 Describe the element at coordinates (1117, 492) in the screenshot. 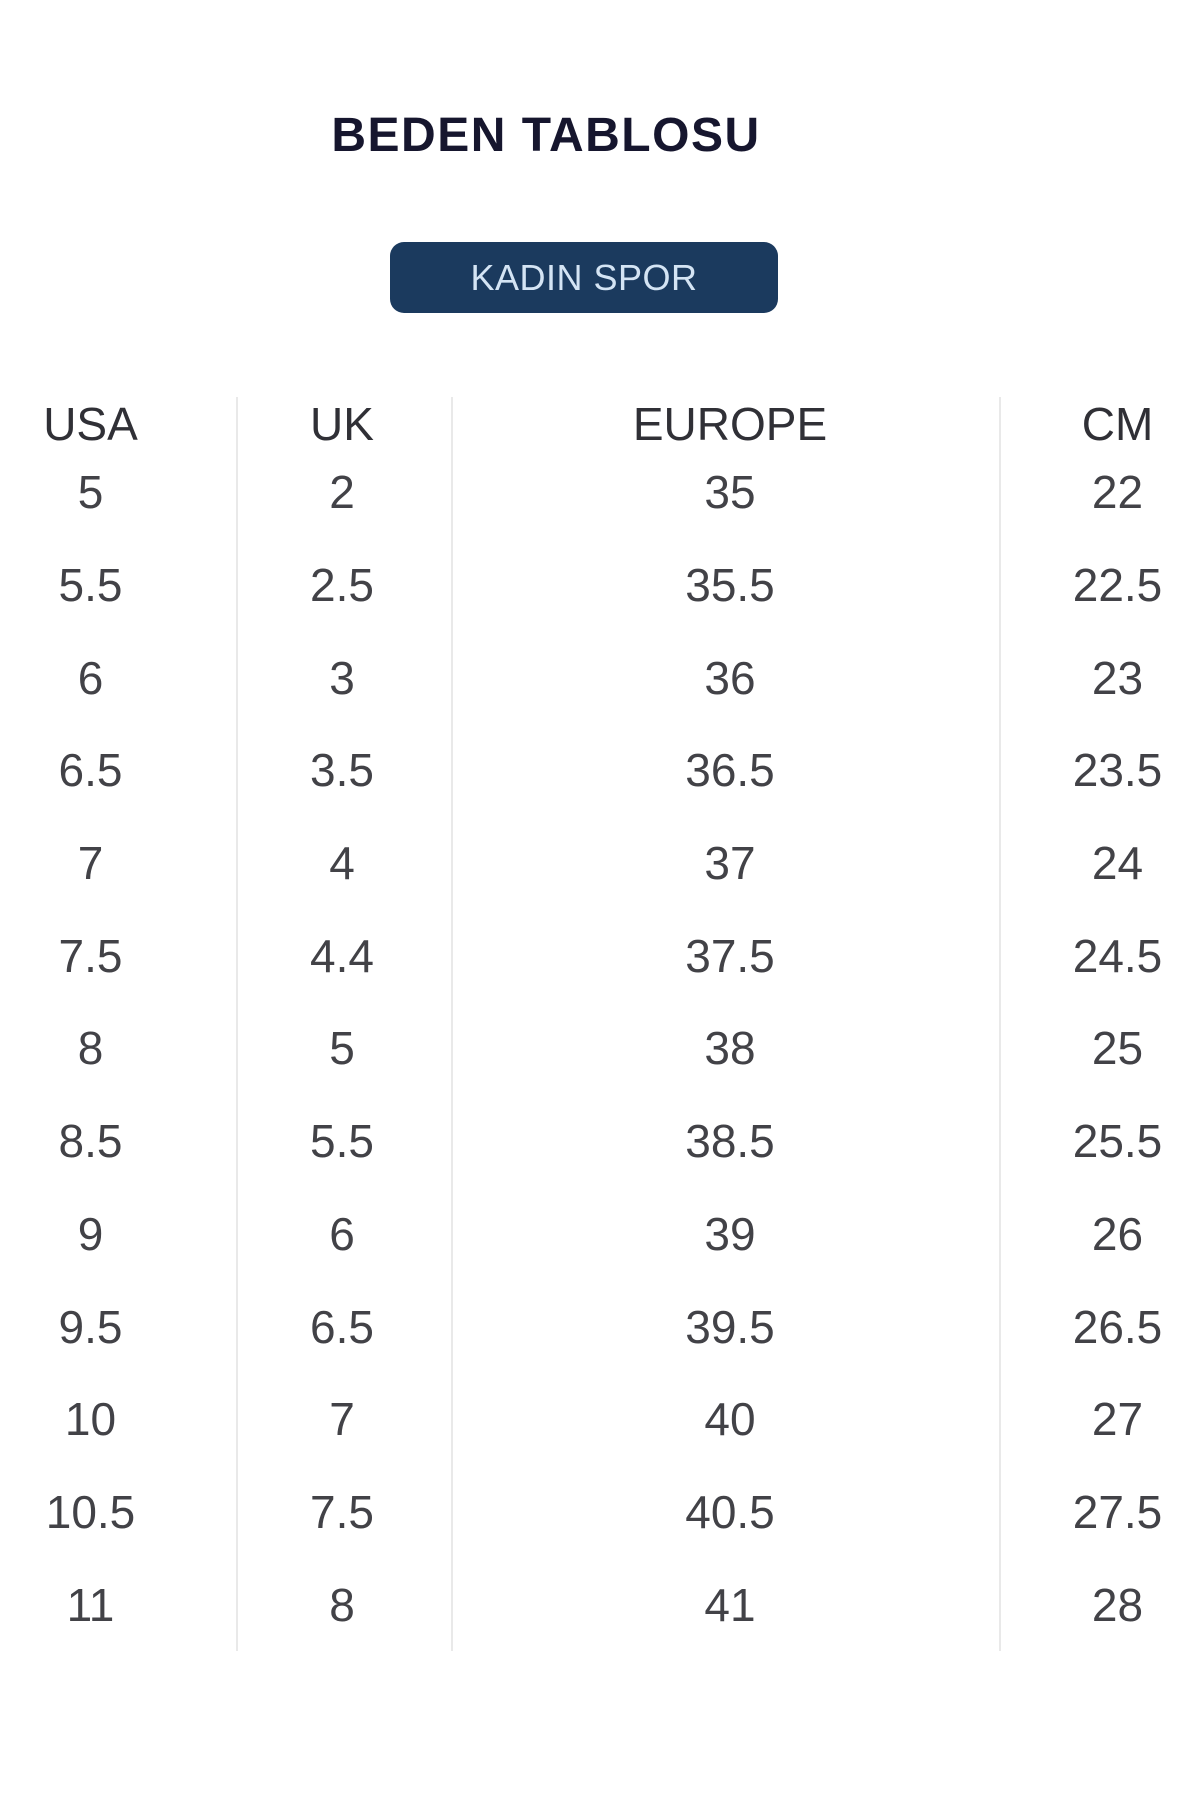

I see `table-cell: 22` at that location.